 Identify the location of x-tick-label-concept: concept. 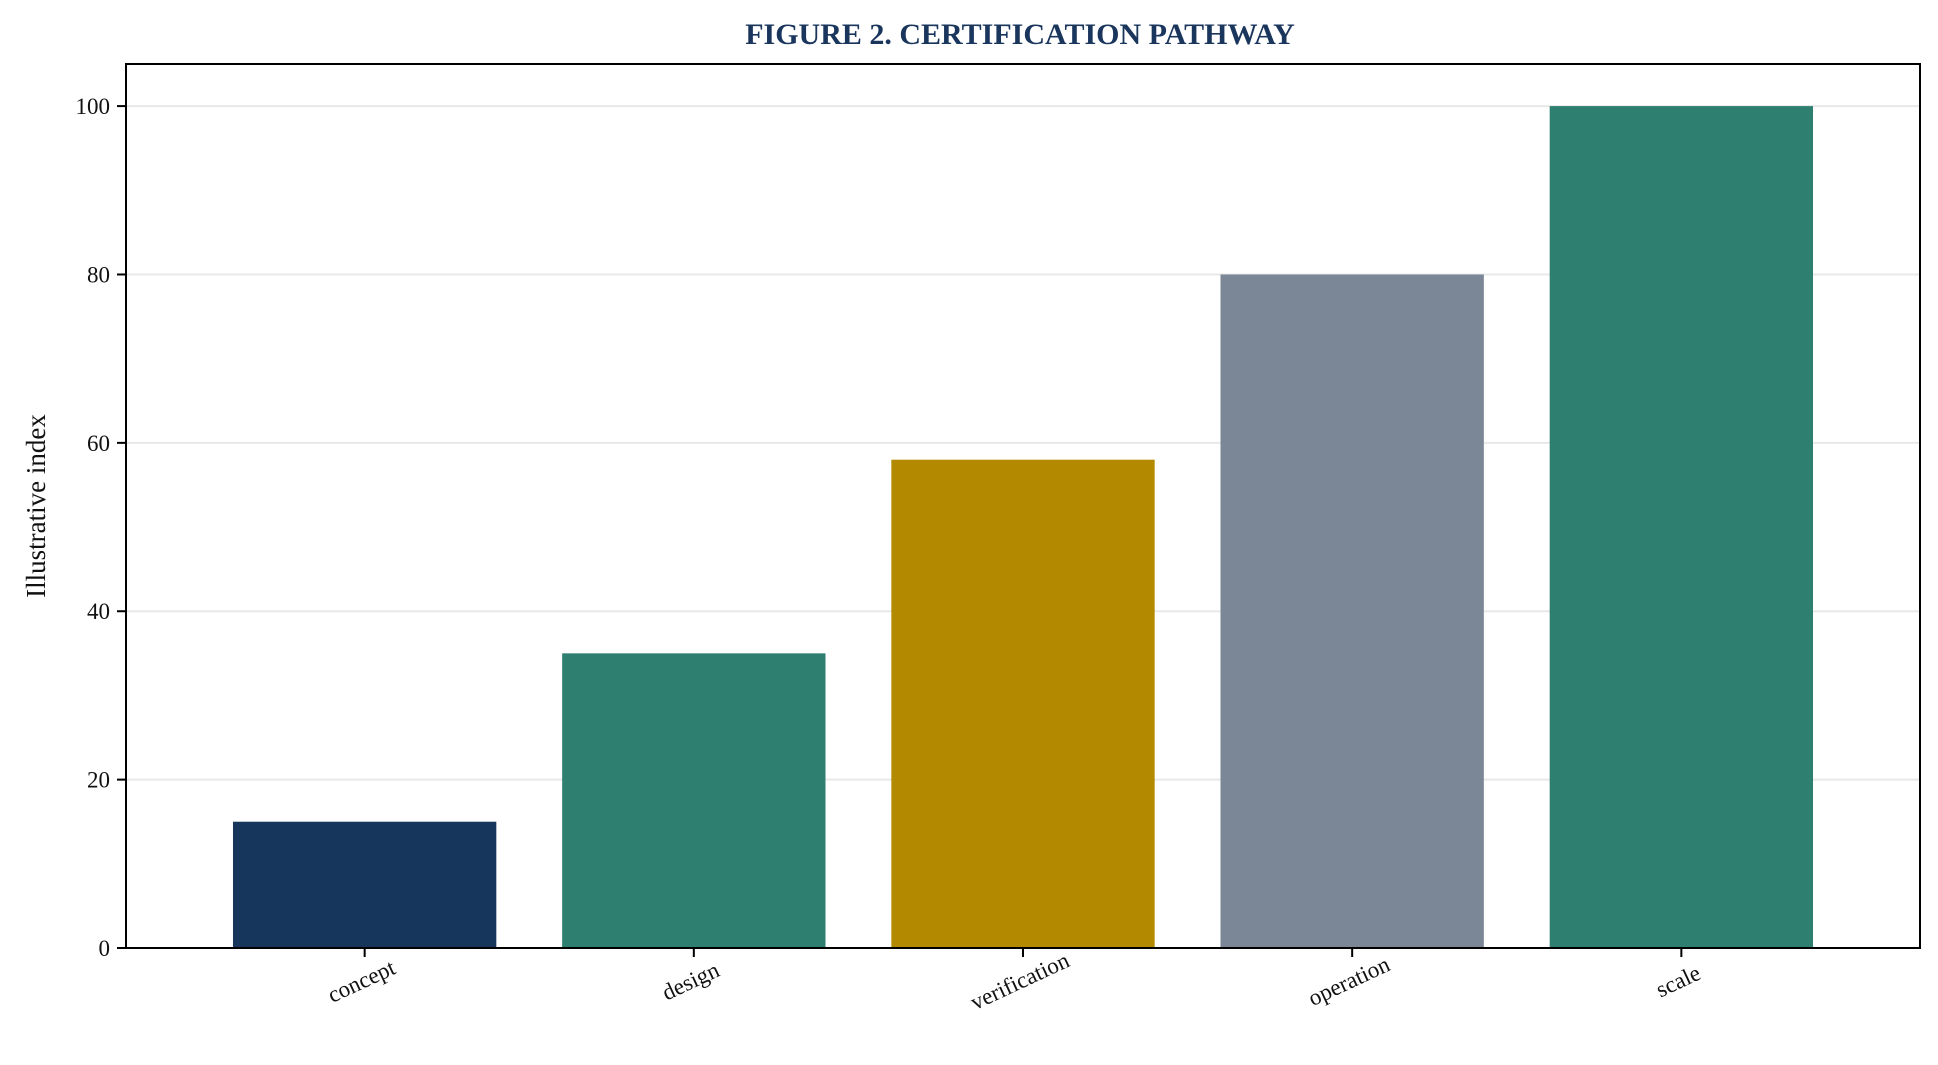
(362, 981).